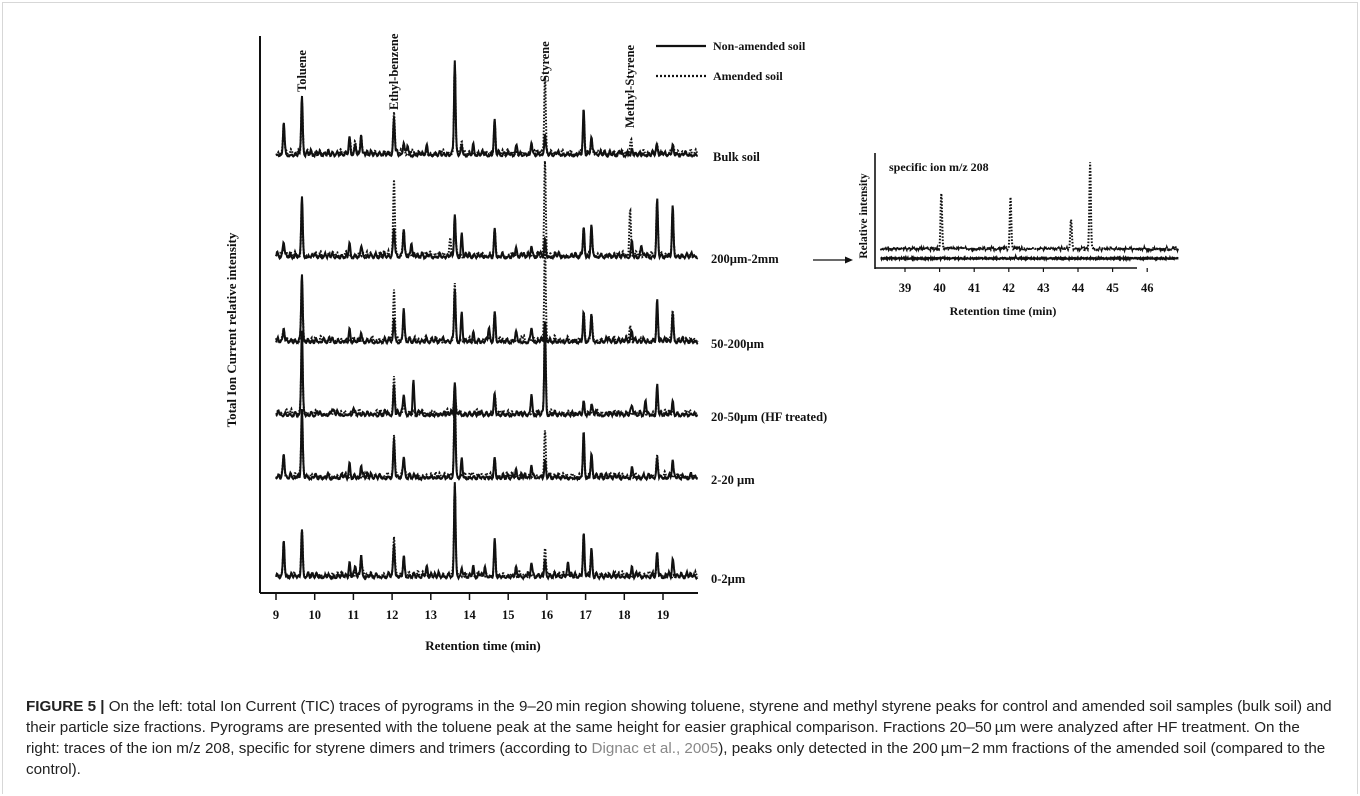 The image size is (1360, 796). Describe the element at coordinates (939, 288) in the screenshot. I see `inset-x-tick-label: 40` at that location.